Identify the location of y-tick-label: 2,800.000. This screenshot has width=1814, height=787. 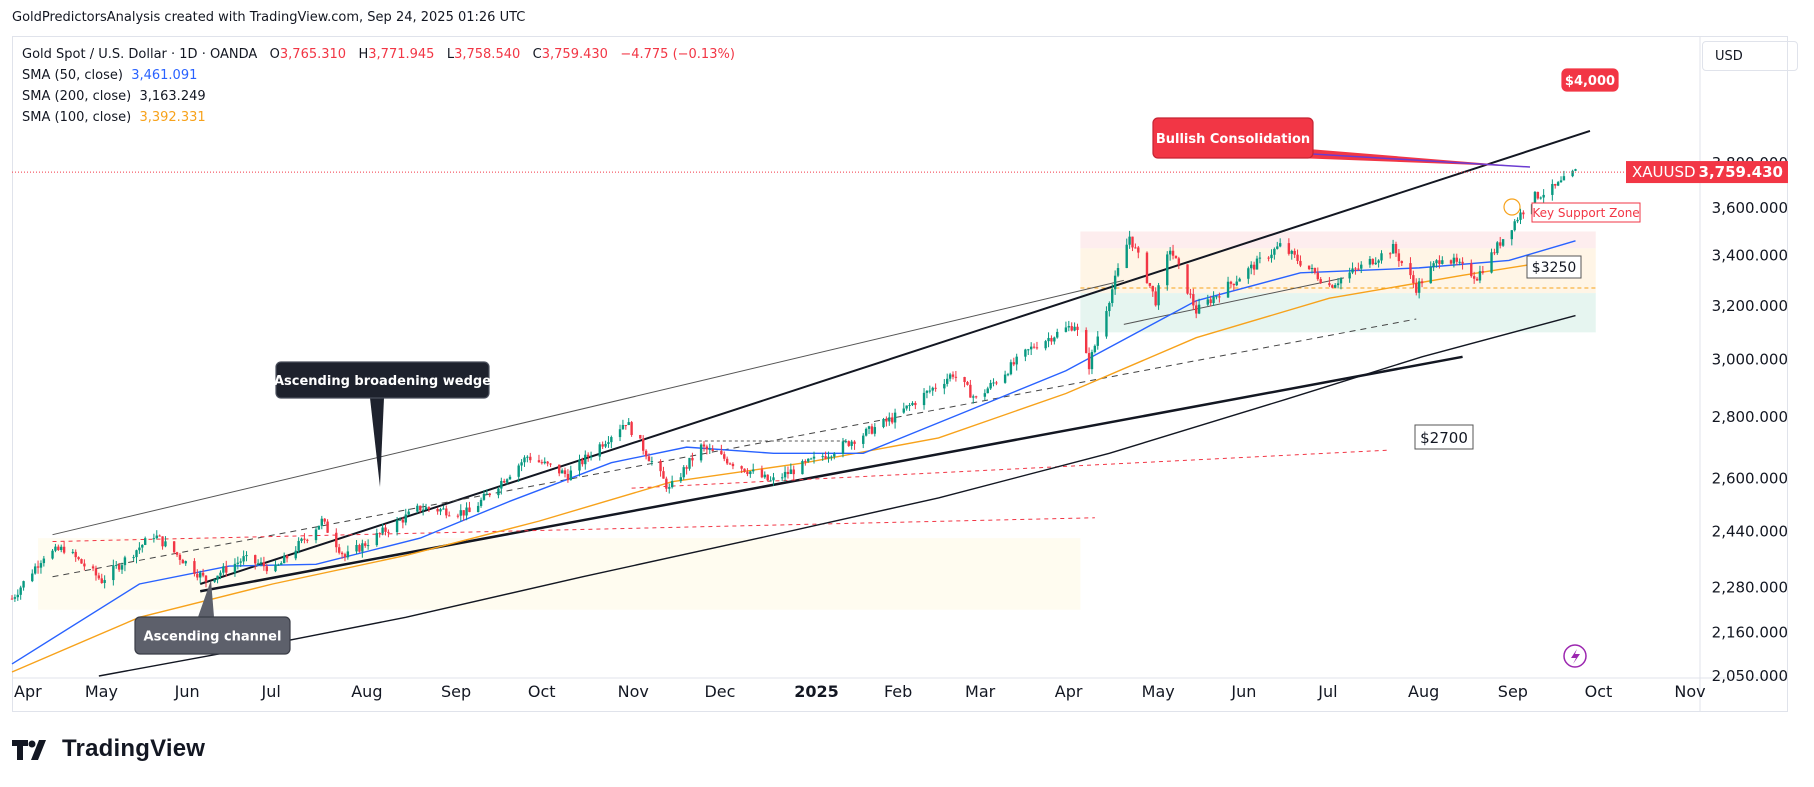
(1750, 417).